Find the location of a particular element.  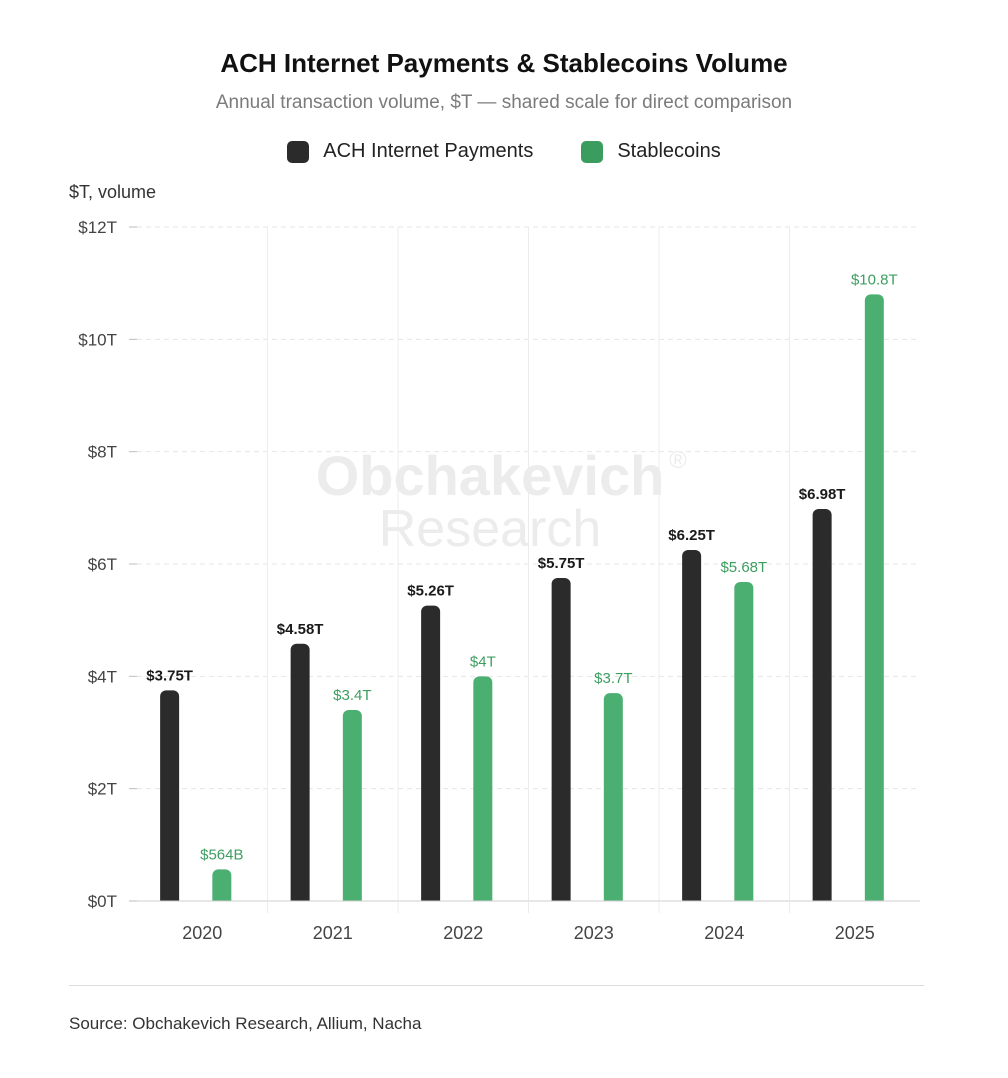

legend-swatch-stablecoins is located at coordinates (592, 151).